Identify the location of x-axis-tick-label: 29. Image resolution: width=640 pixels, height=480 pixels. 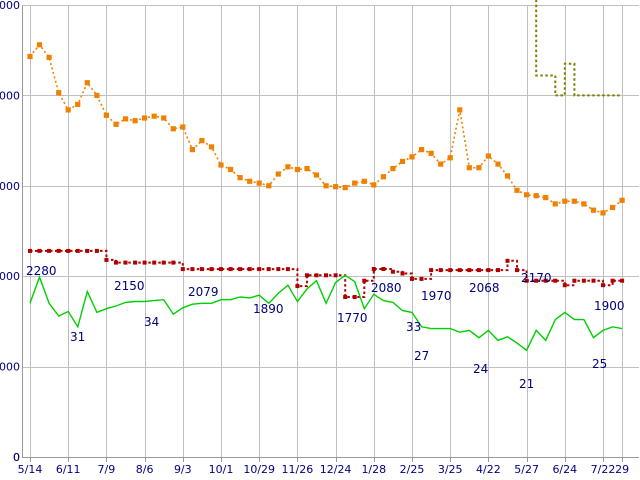
(622, 469).